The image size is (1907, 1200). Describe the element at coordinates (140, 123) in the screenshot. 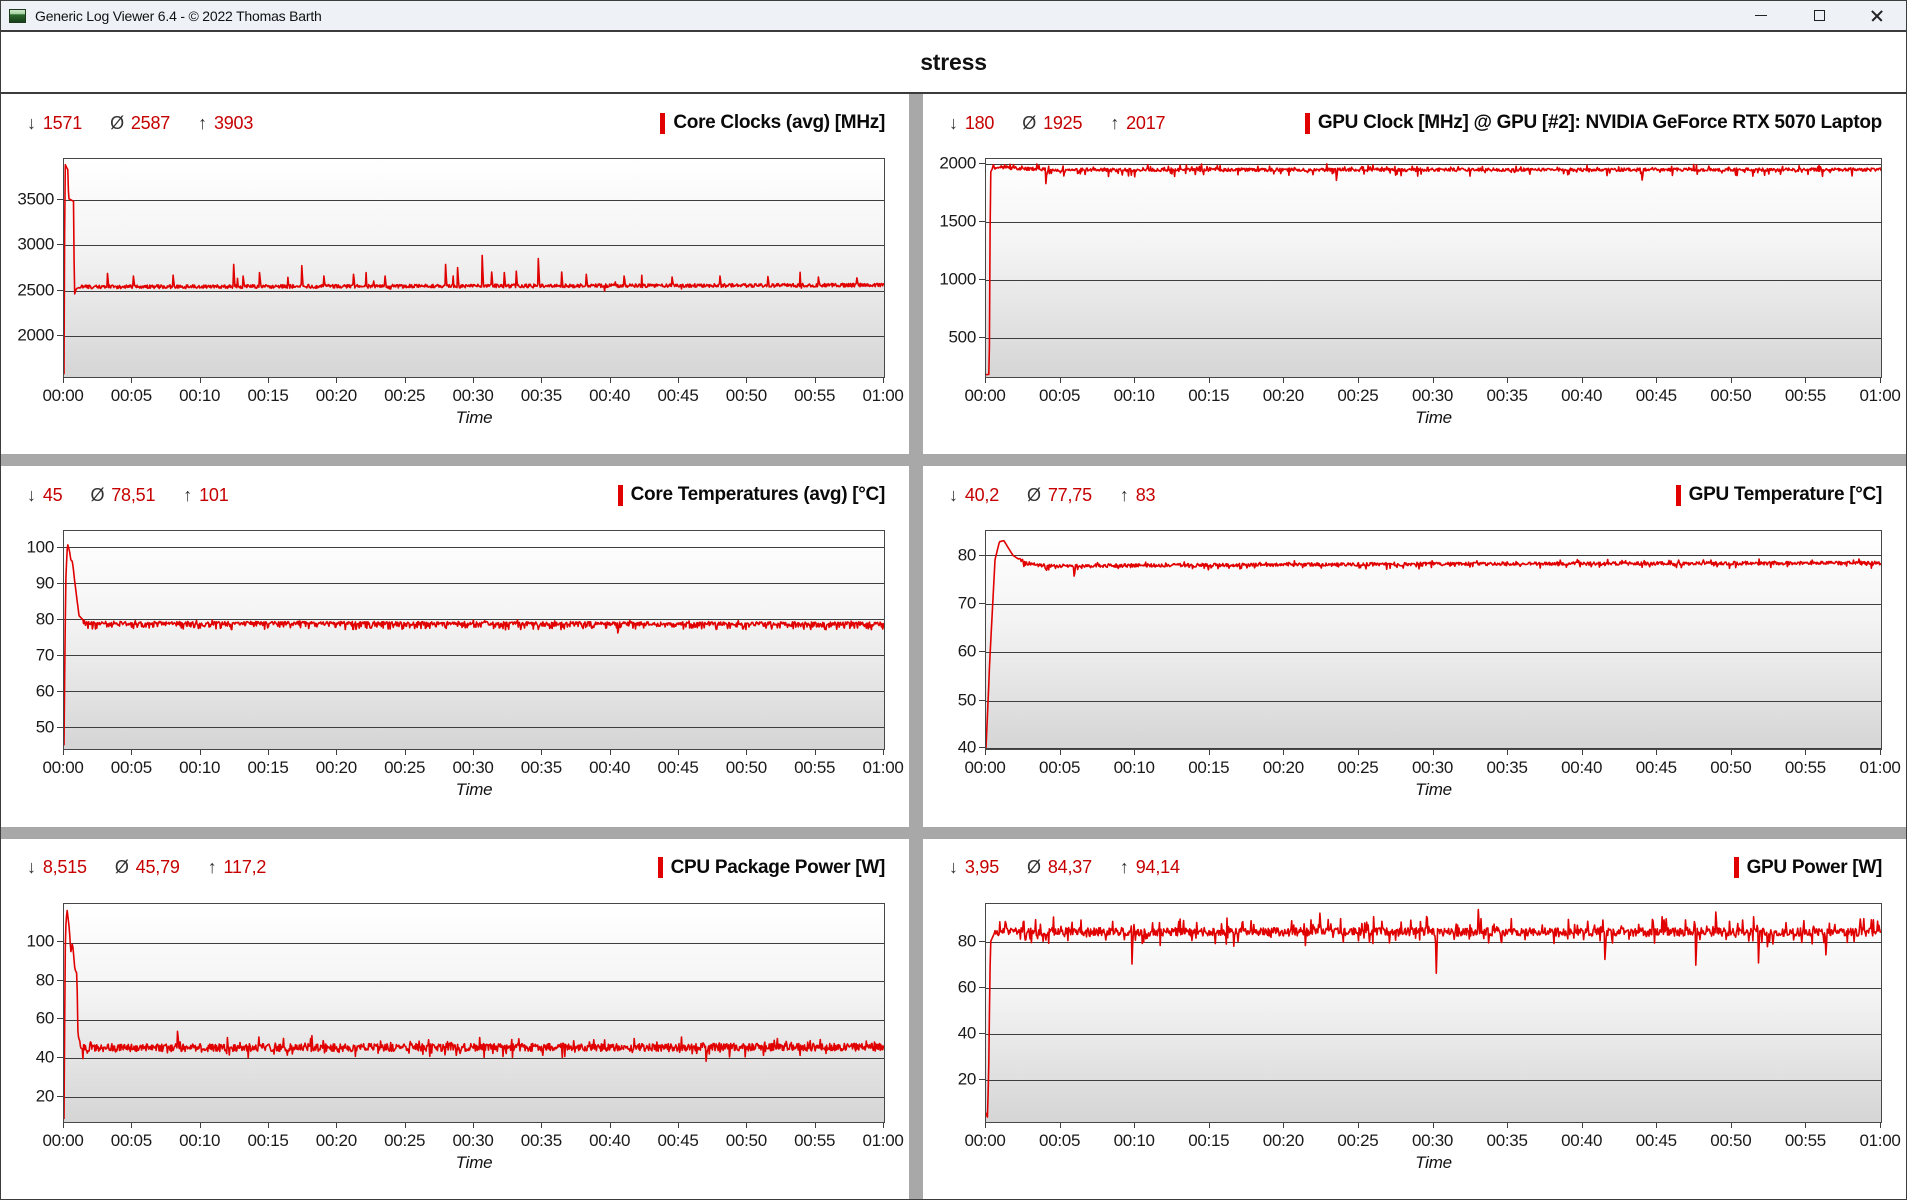

I see `chart-stats: ↓ 1571 Ø 2587 ↑ 3903` at that location.